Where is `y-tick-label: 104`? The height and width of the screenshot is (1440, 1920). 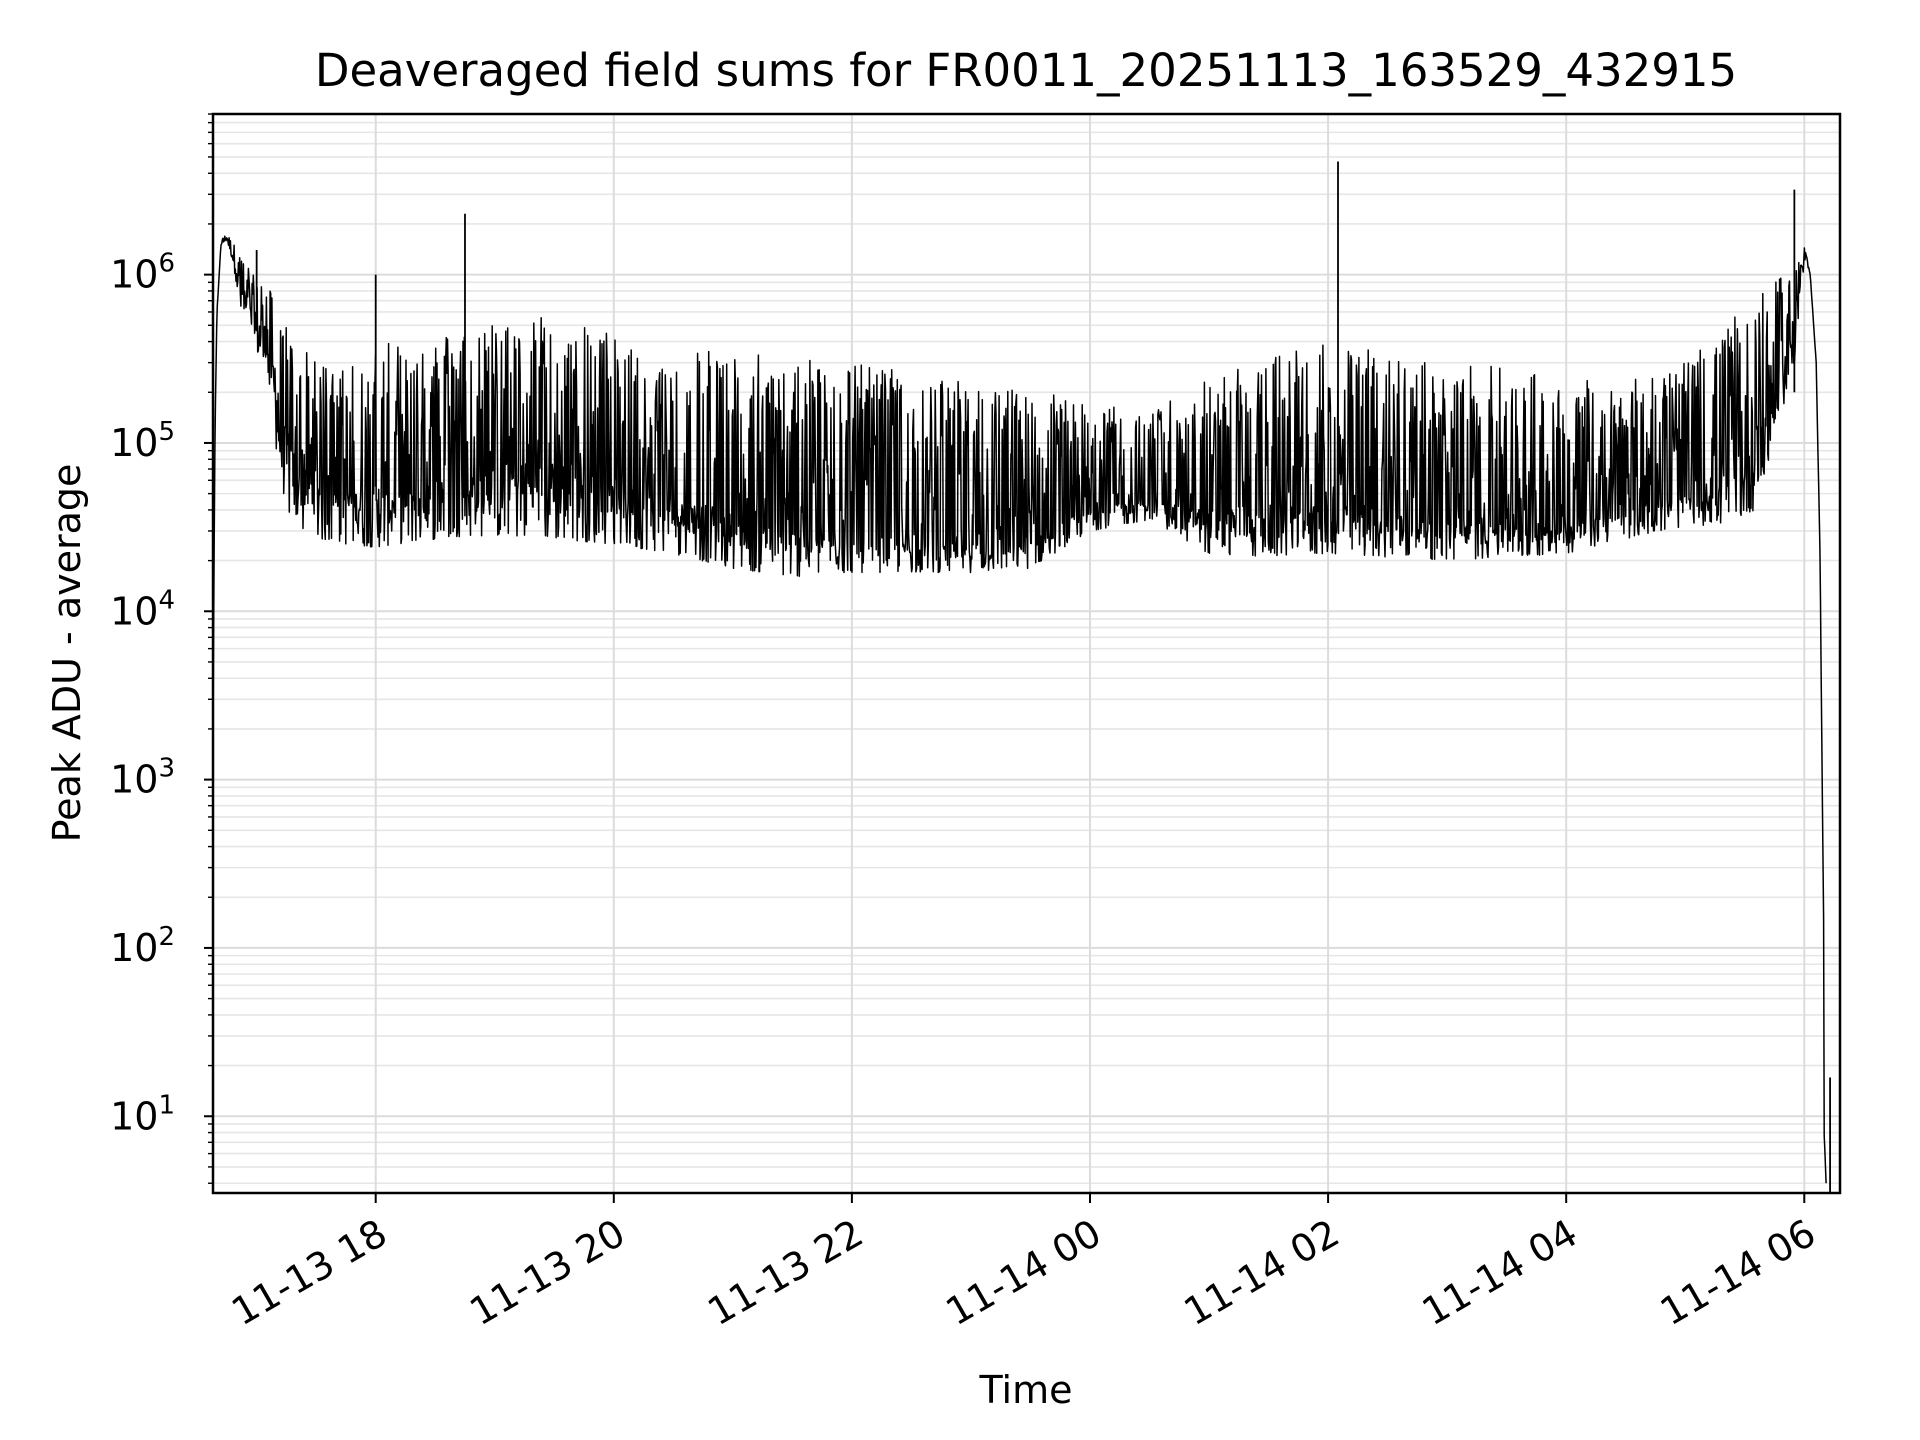 y-tick-label: 104 is located at coordinates (142, 609).